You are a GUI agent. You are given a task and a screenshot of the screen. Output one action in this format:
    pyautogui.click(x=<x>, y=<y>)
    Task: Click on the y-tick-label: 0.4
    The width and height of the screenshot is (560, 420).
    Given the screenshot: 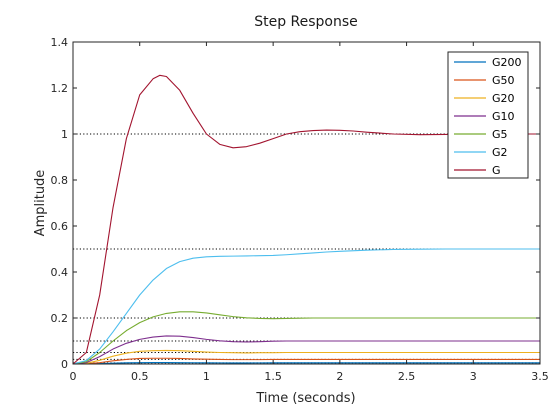 What is the action you would take?
    pyautogui.click(x=60, y=272)
    